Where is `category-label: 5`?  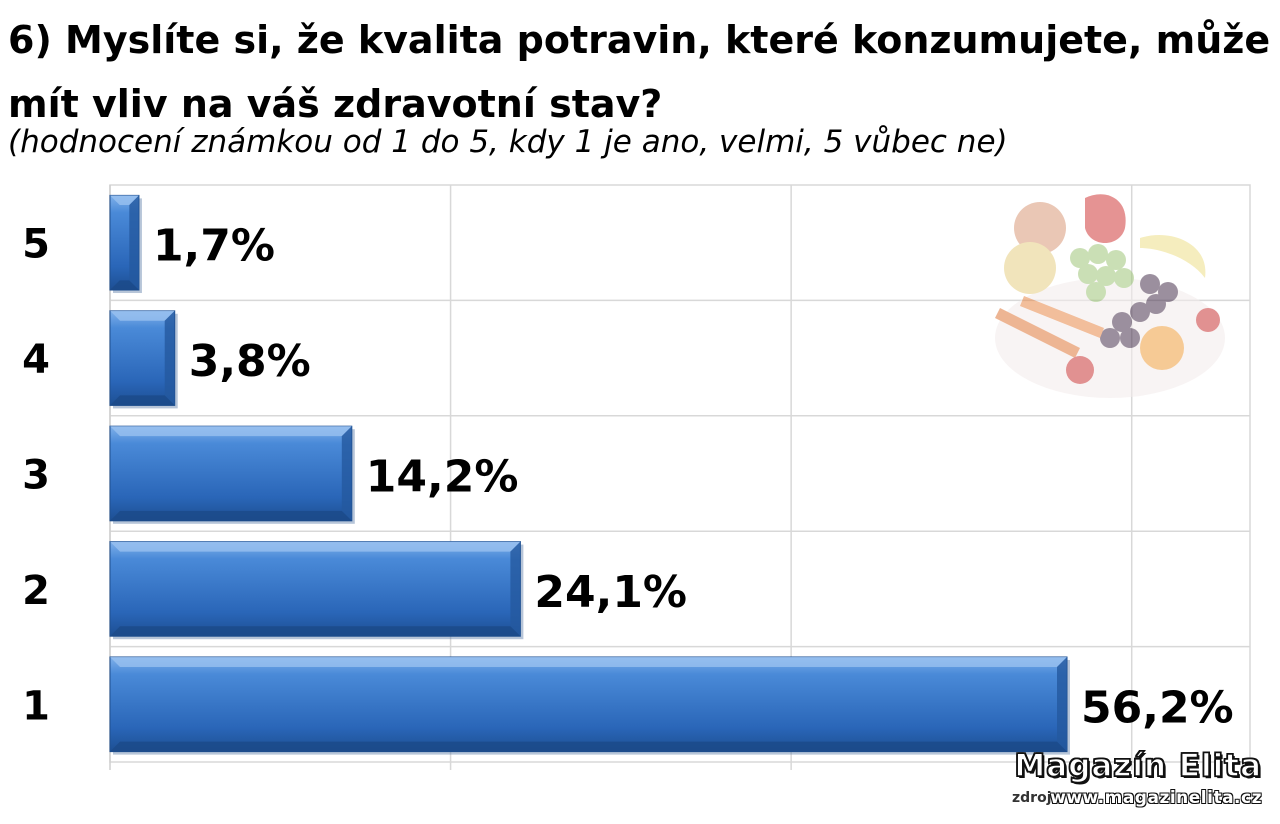
category-label: 5 is located at coordinates (36, 245).